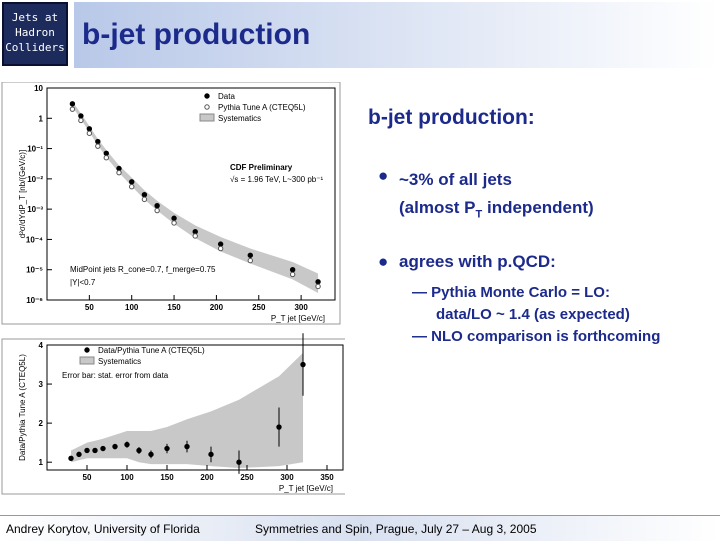  Describe the element at coordinates (35, 179) in the screenshot. I see `y-tick-label: 10⁻²` at that location.